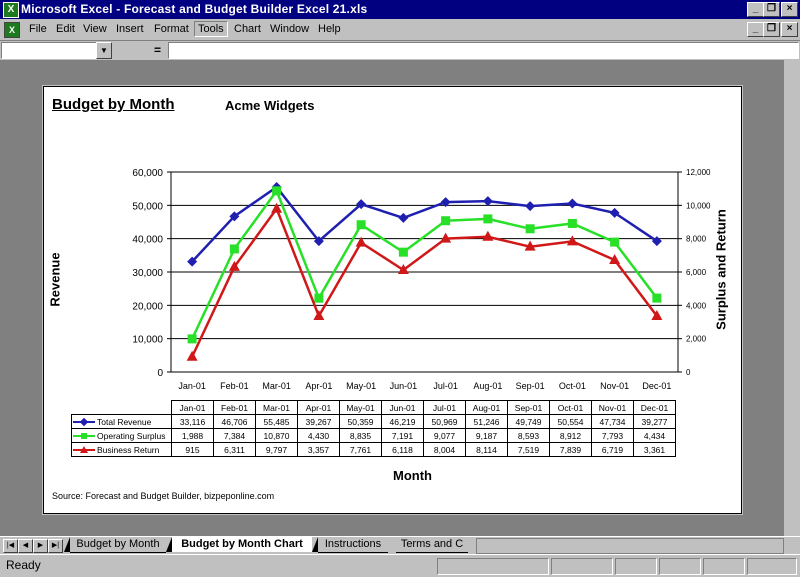  What do you see at coordinates (582, 566) in the screenshot?
I see `status-cell` at bounding box center [582, 566].